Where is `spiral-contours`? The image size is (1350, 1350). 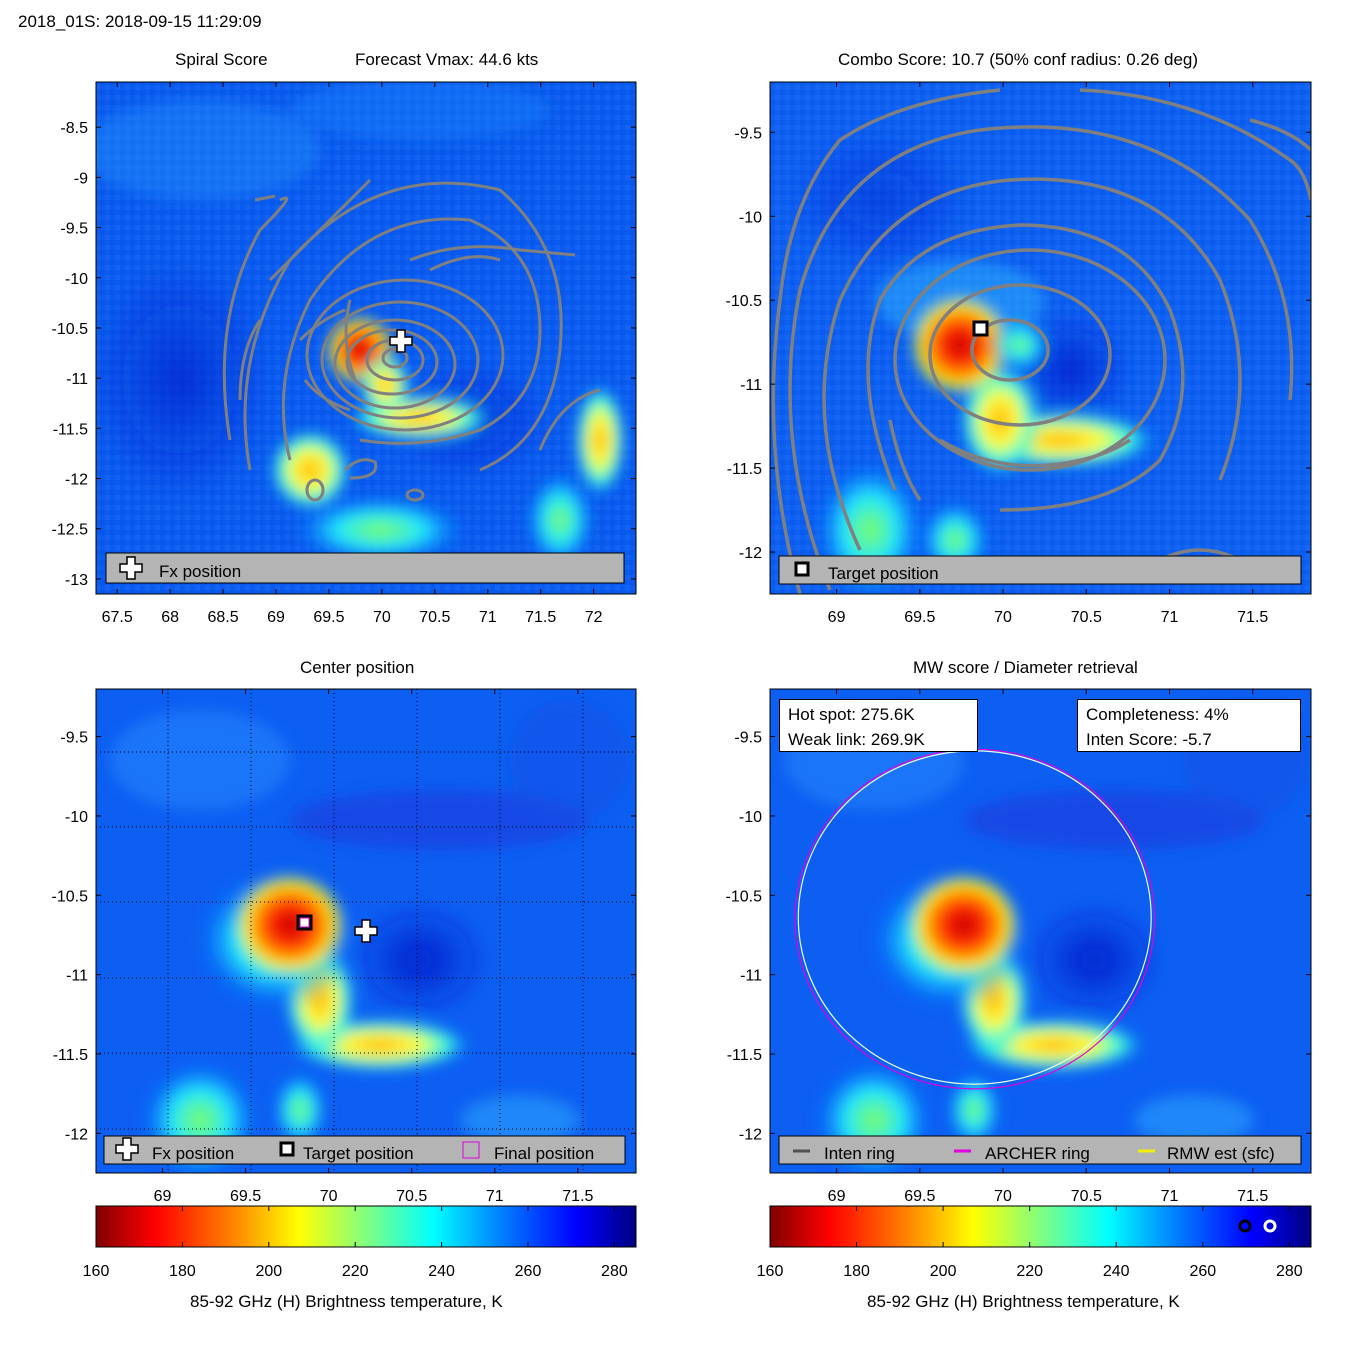 spiral-contours is located at coordinates (411, 340).